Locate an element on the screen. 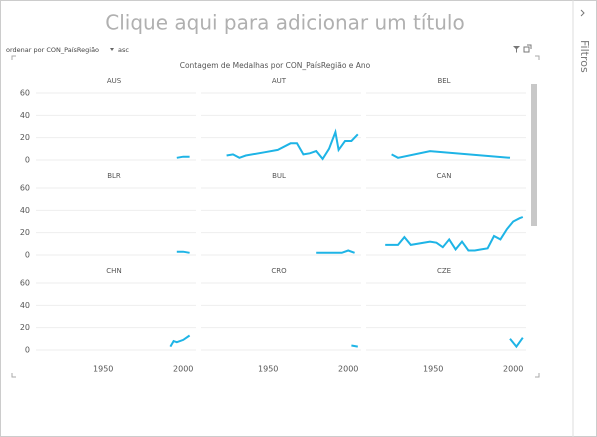  expand-icon is located at coordinates (582, 13).